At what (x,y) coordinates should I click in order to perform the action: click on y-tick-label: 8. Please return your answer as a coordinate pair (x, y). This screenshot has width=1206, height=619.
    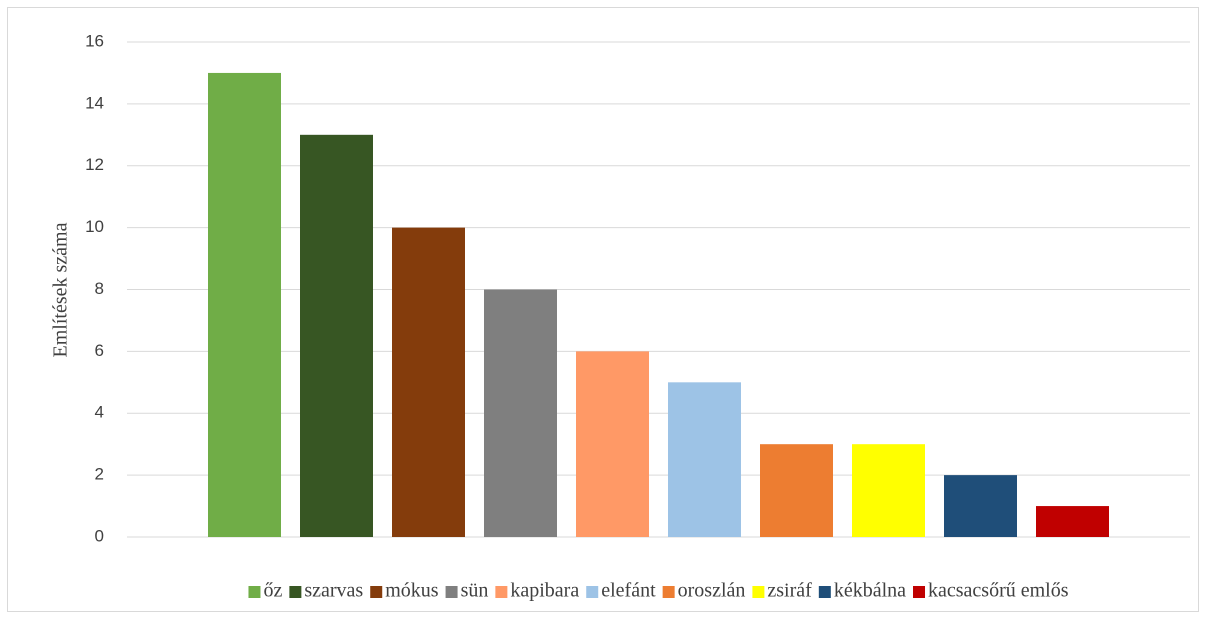
    Looking at the image, I should click on (99, 288).